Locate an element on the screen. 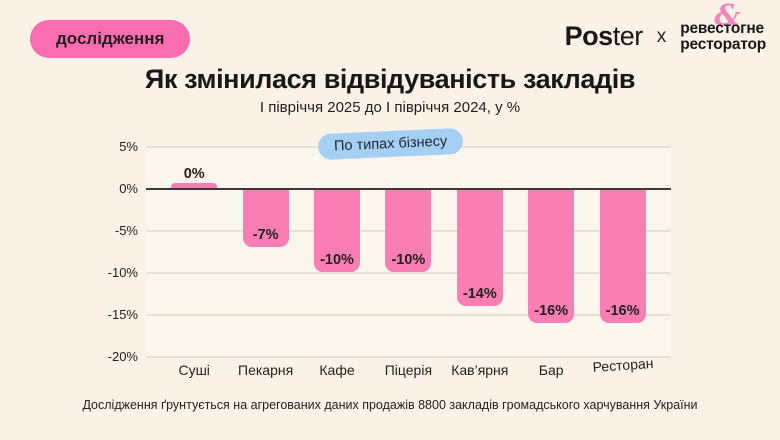  research-badge: дослідження is located at coordinates (110, 39).